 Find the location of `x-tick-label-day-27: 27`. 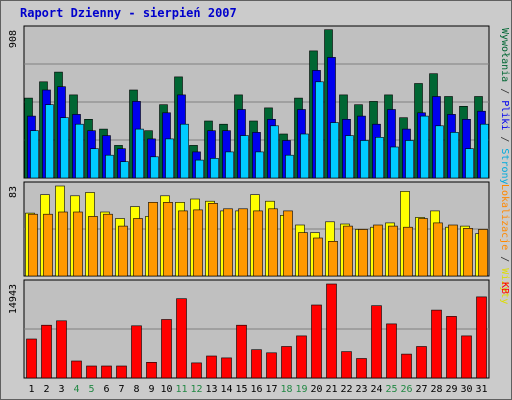

x-tick-label-day-27: 27 is located at coordinates (421, 389).